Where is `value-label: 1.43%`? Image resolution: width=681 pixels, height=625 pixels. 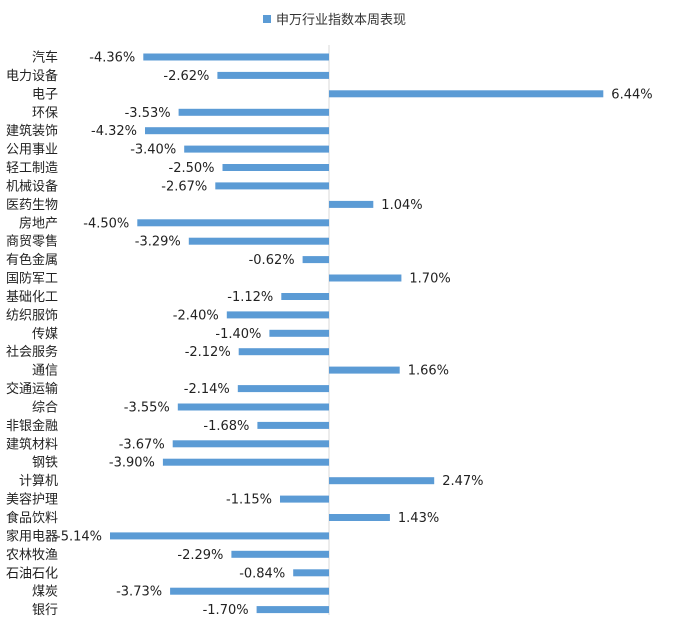
value-label: 1.43% is located at coordinates (418, 518).